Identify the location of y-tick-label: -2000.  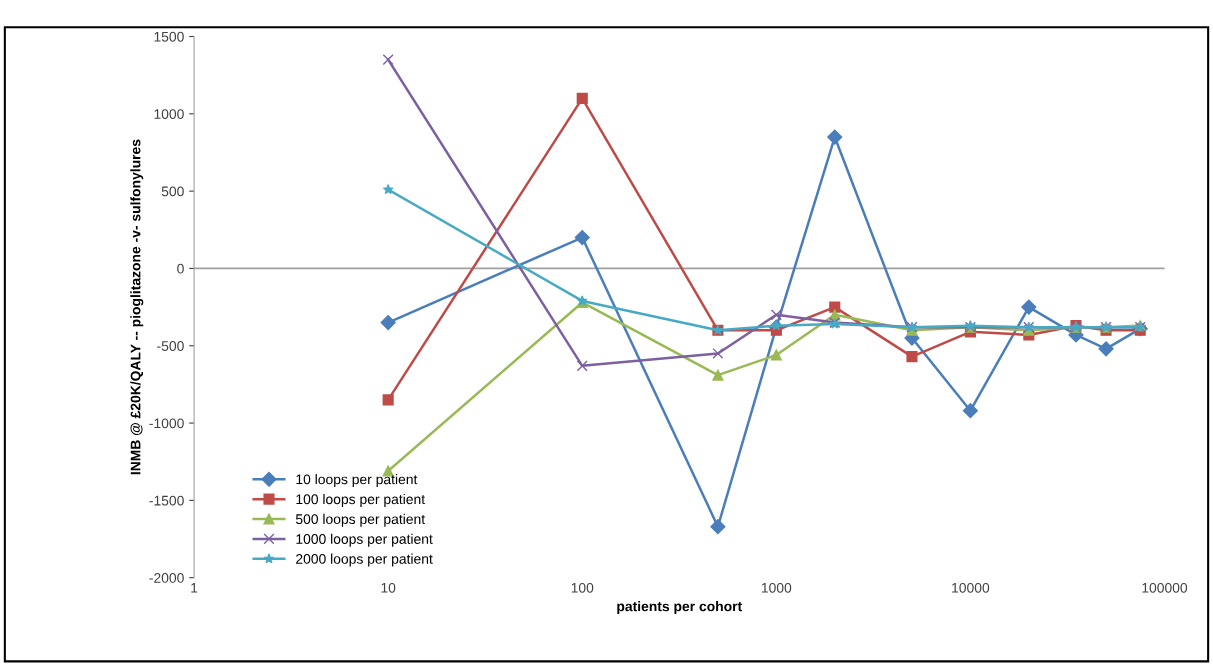
(166, 578).